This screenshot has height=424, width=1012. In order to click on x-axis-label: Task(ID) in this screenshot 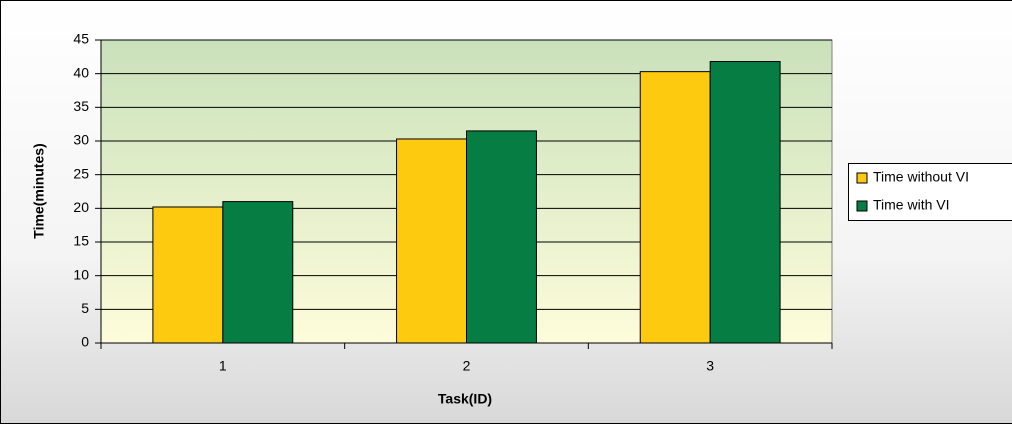, I will do `click(465, 399)`.